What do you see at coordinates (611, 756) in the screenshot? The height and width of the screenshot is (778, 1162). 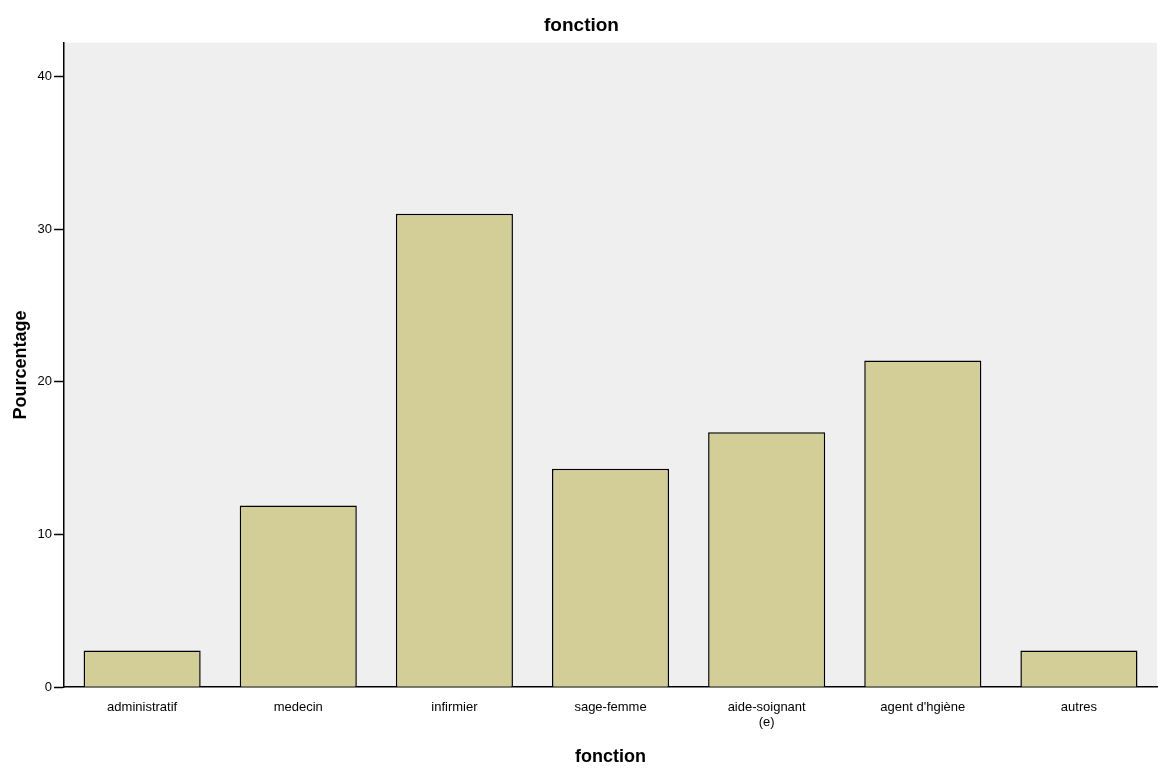 I see `x-axis-title: fonction` at bounding box center [611, 756].